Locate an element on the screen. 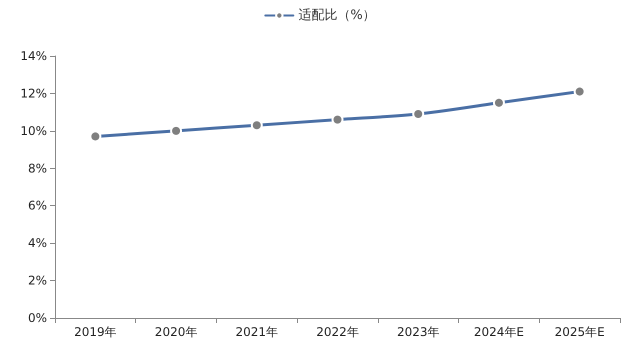 The image size is (640, 349). y-tick-label: 0% is located at coordinates (37, 318).